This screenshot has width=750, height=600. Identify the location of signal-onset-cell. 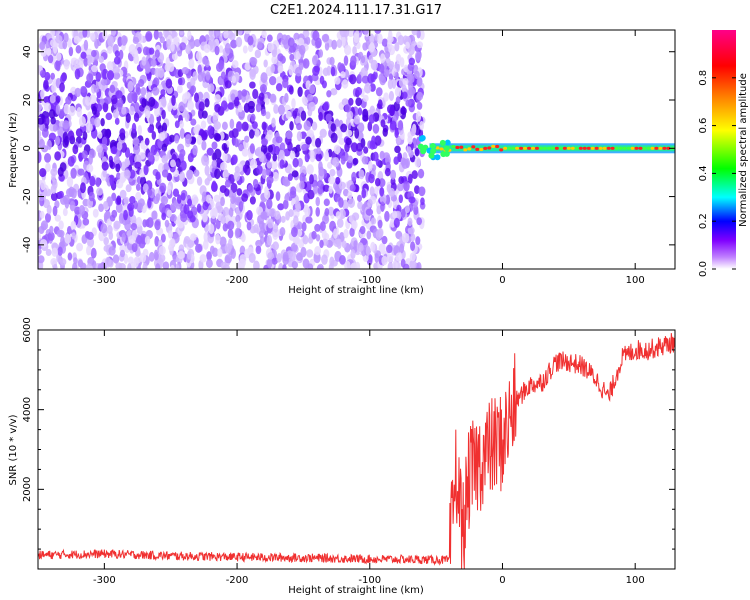
(420, 146).